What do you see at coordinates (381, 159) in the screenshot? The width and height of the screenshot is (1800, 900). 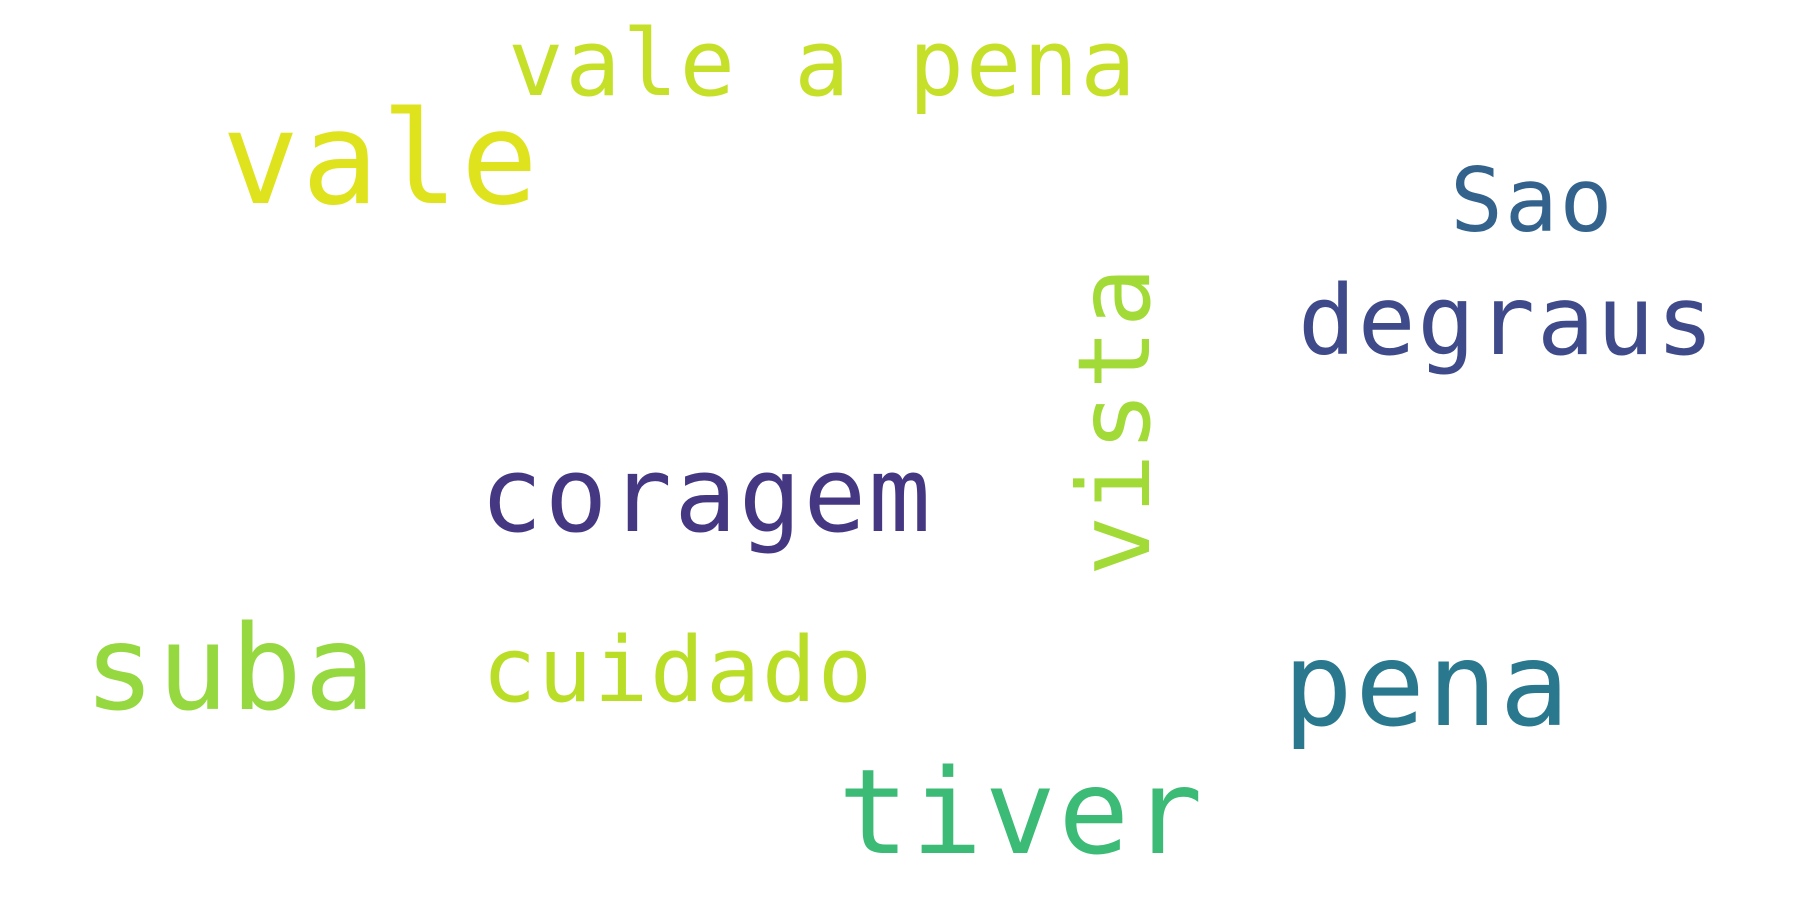 I see `word-vale: vale` at bounding box center [381, 159].